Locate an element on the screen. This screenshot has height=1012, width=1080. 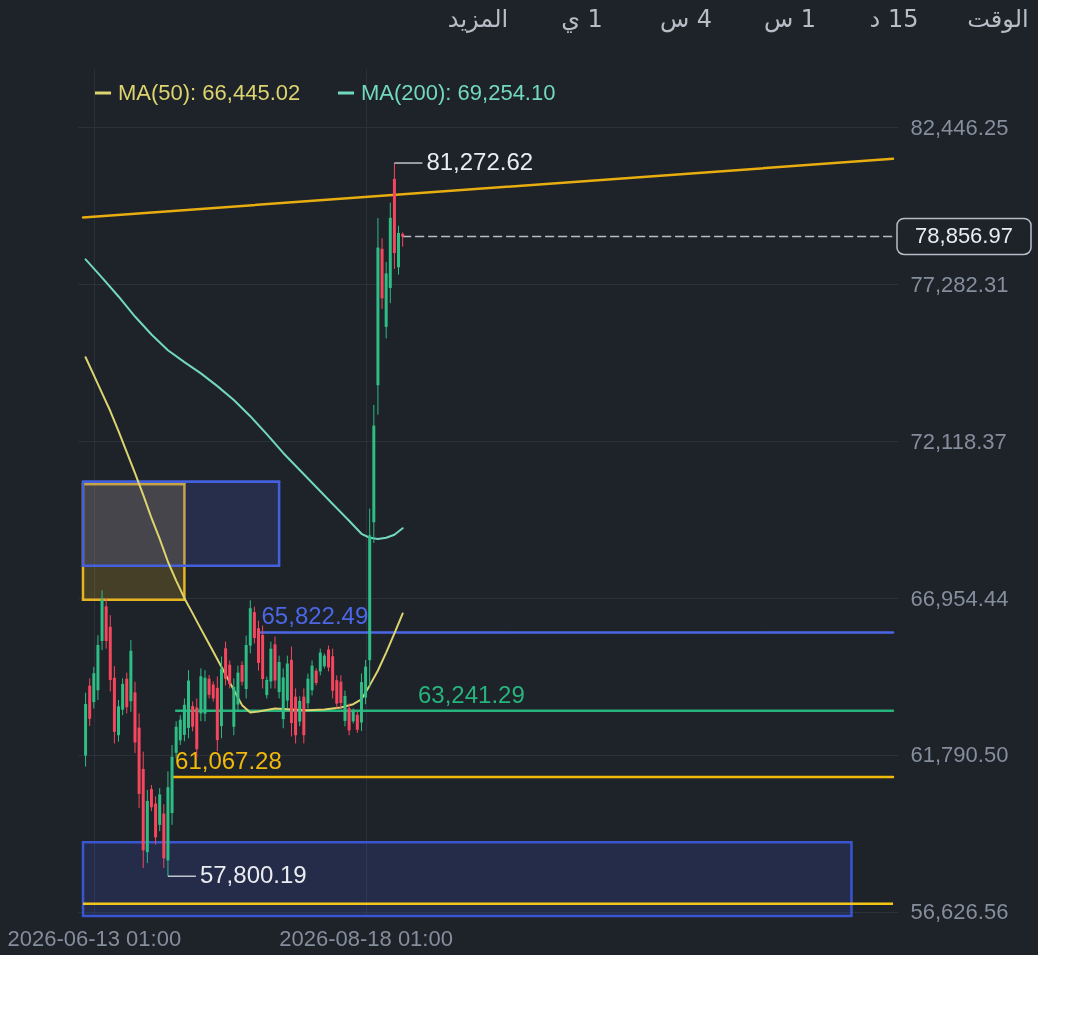
y-tick-label: 66,954.44 is located at coordinates (959, 598).